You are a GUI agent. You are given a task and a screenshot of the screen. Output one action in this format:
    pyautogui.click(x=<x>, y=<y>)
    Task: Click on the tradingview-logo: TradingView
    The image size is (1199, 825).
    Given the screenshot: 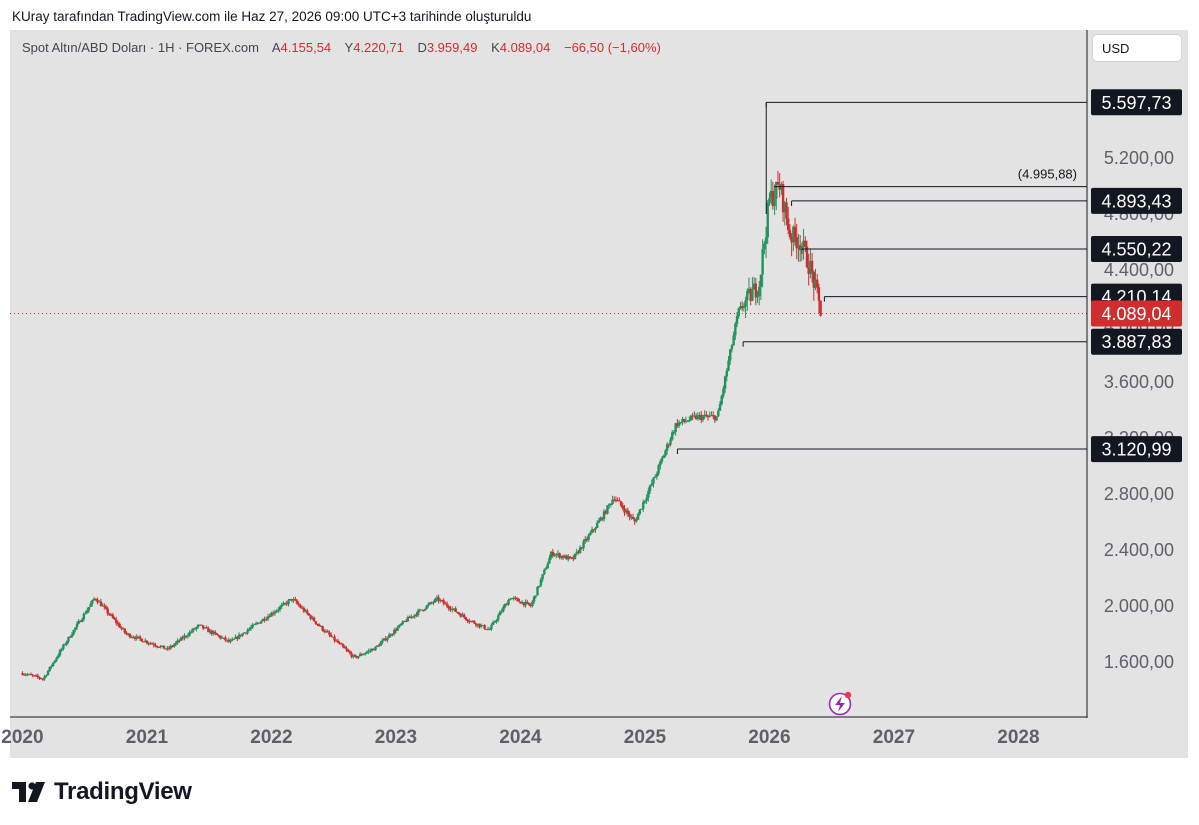 What is the action you would take?
    pyautogui.click(x=102, y=792)
    